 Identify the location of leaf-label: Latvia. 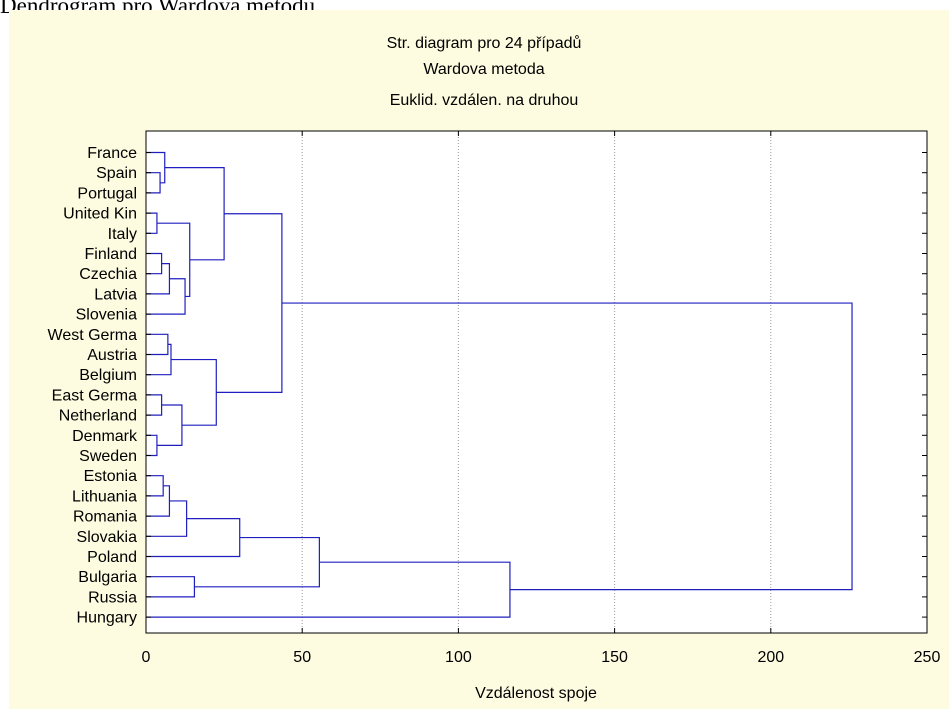
(115, 294).